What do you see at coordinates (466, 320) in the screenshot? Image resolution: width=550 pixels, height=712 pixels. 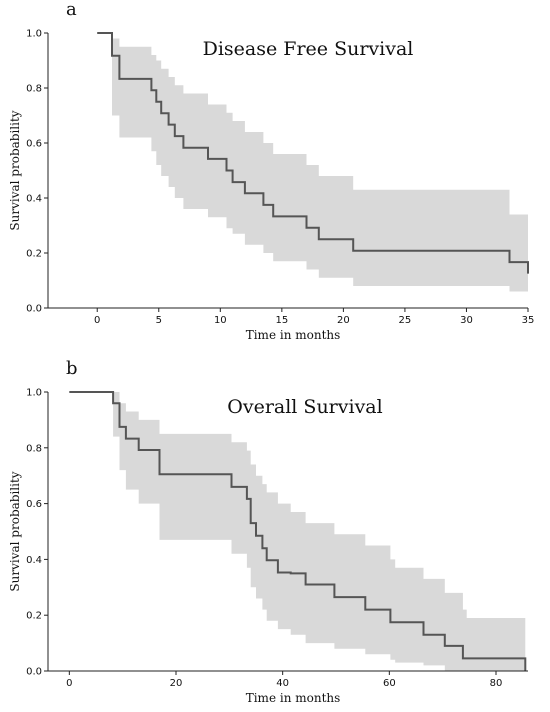 I see `x-tick-label: 30` at bounding box center [466, 320].